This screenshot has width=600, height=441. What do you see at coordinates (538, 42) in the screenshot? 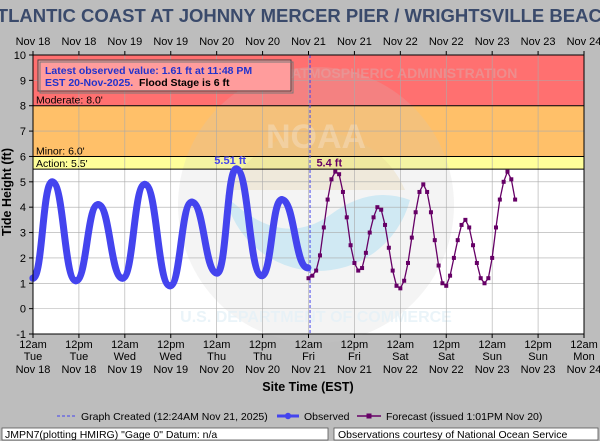
I see `top-date-label: Nov 23` at bounding box center [538, 42].